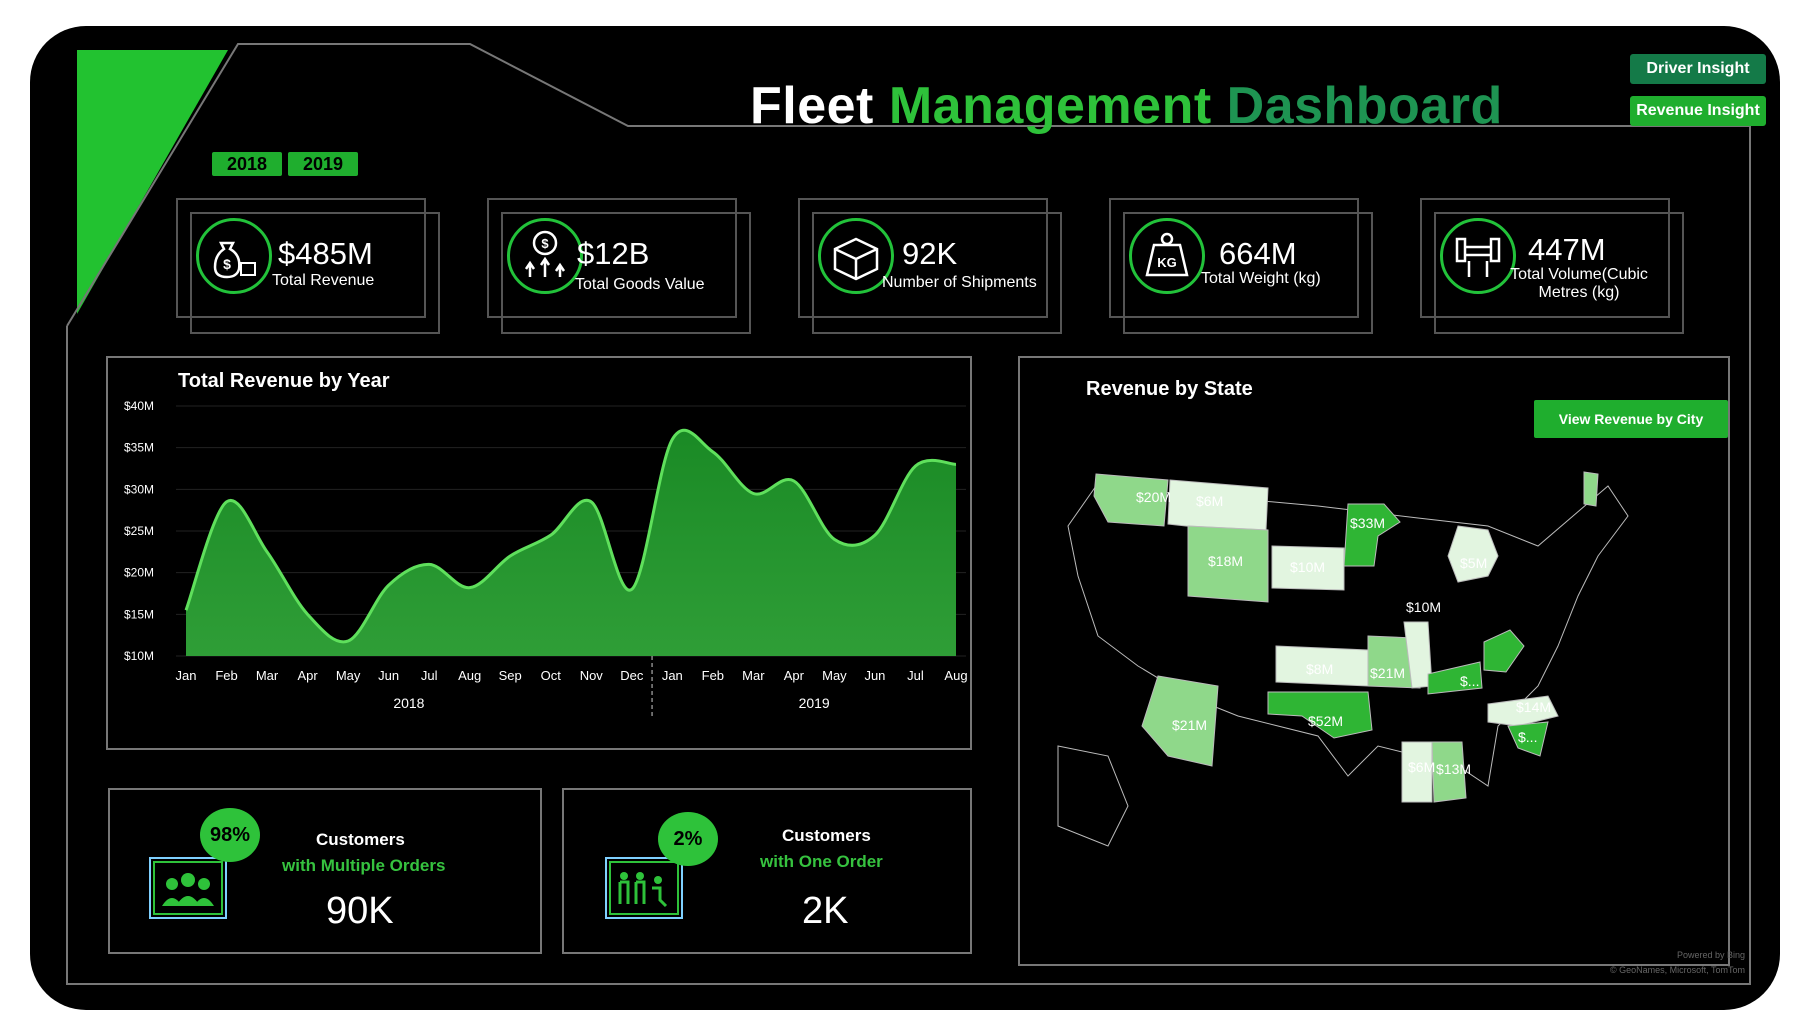 The image size is (1800, 1026). I want to click on y-tick-label: $35M, so click(139, 448).